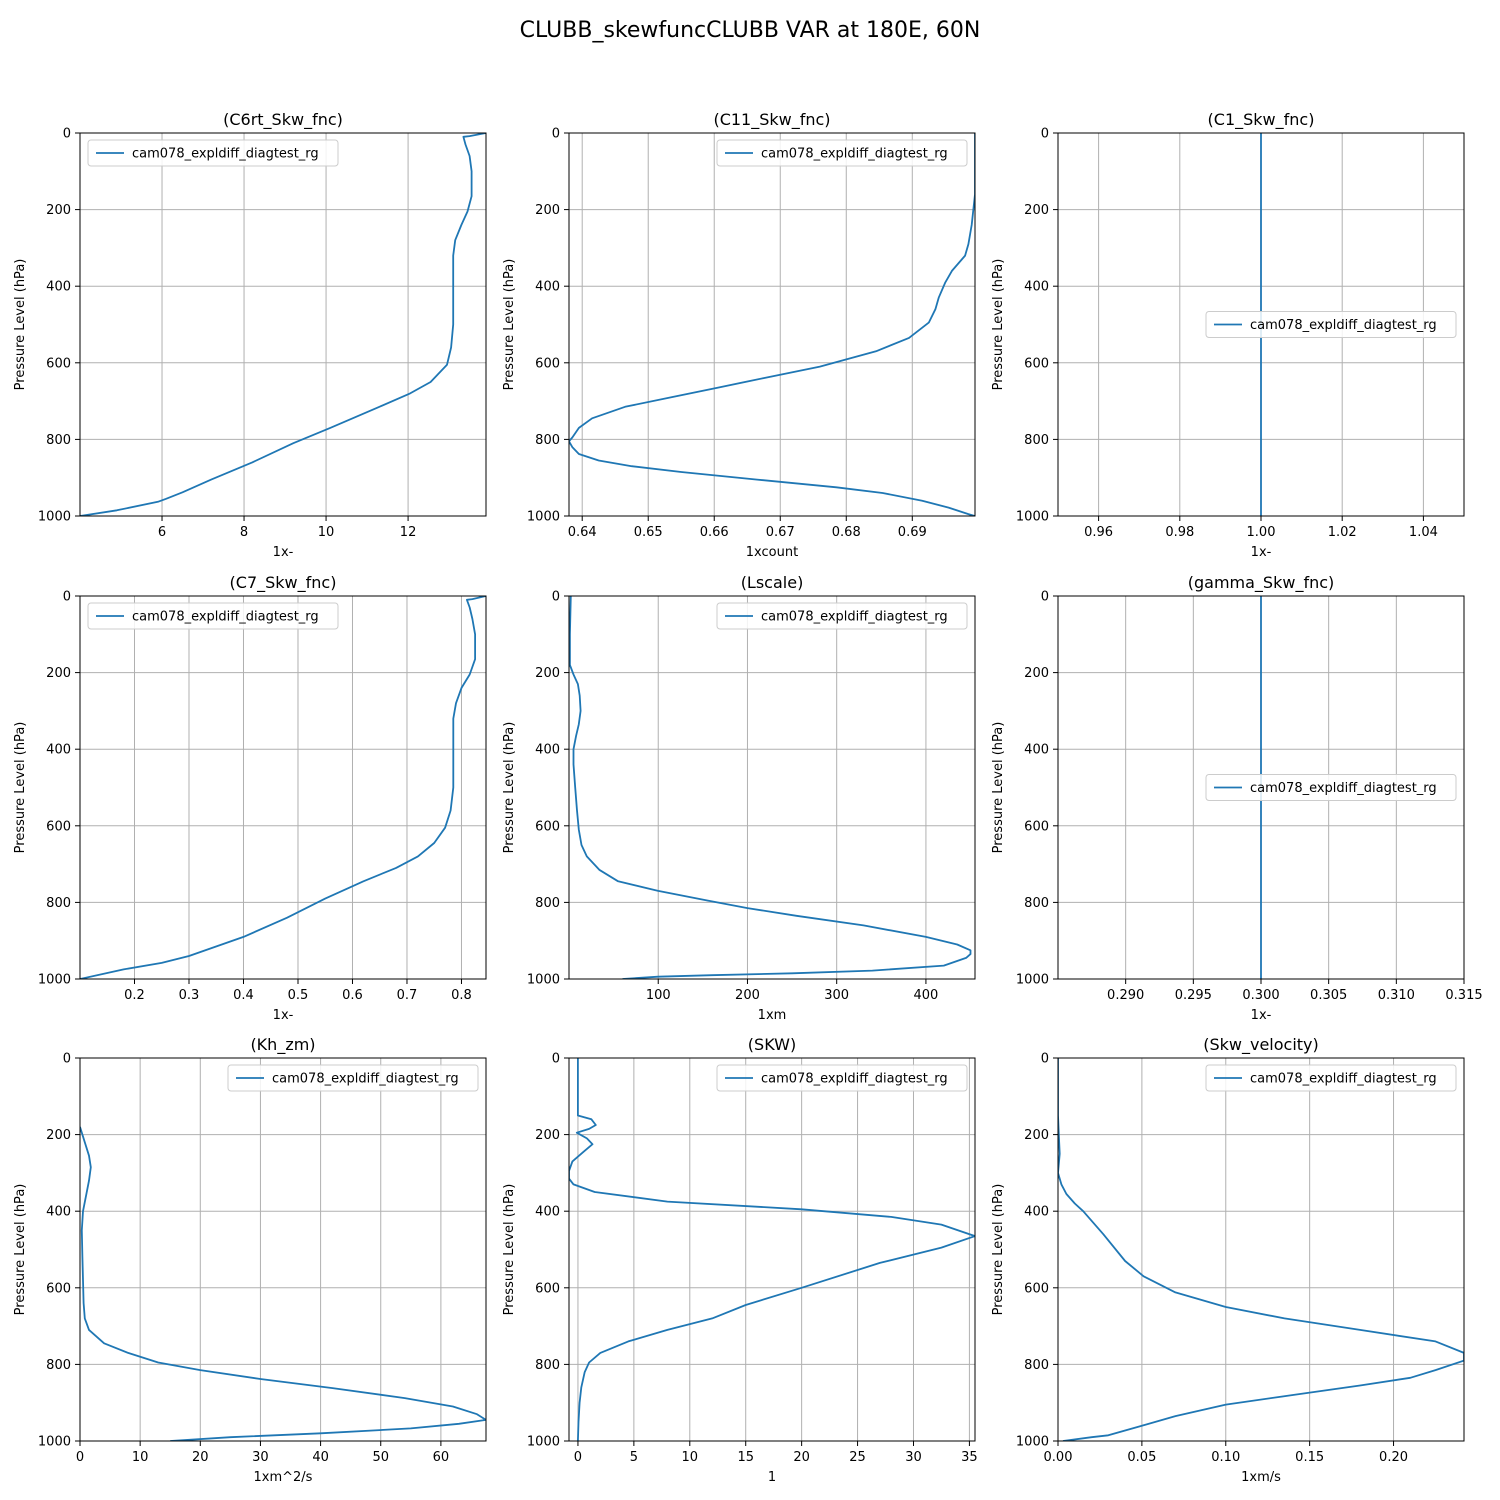  Describe the element at coordinates (189, 995) in the screenshot. I see `x-tick-label: 0.3` at that location.